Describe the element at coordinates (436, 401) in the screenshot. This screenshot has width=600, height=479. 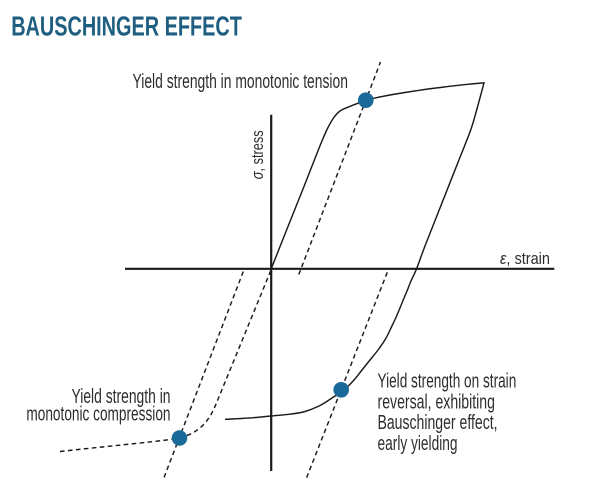
I see `svg-text: reversal, exhibiting` at that location.